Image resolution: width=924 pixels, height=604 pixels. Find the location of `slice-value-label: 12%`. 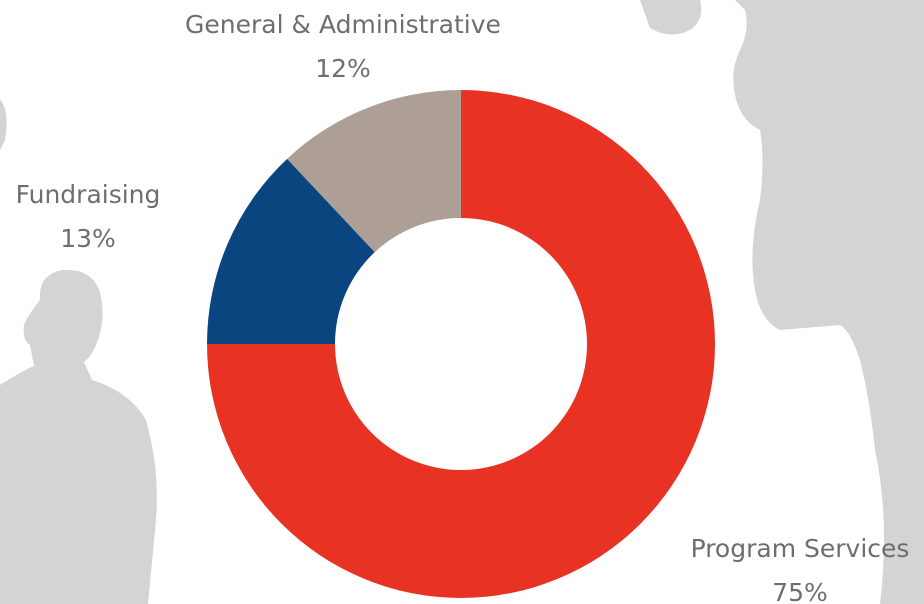

slice-value-label: 12% is located at coordinates (343, 68).